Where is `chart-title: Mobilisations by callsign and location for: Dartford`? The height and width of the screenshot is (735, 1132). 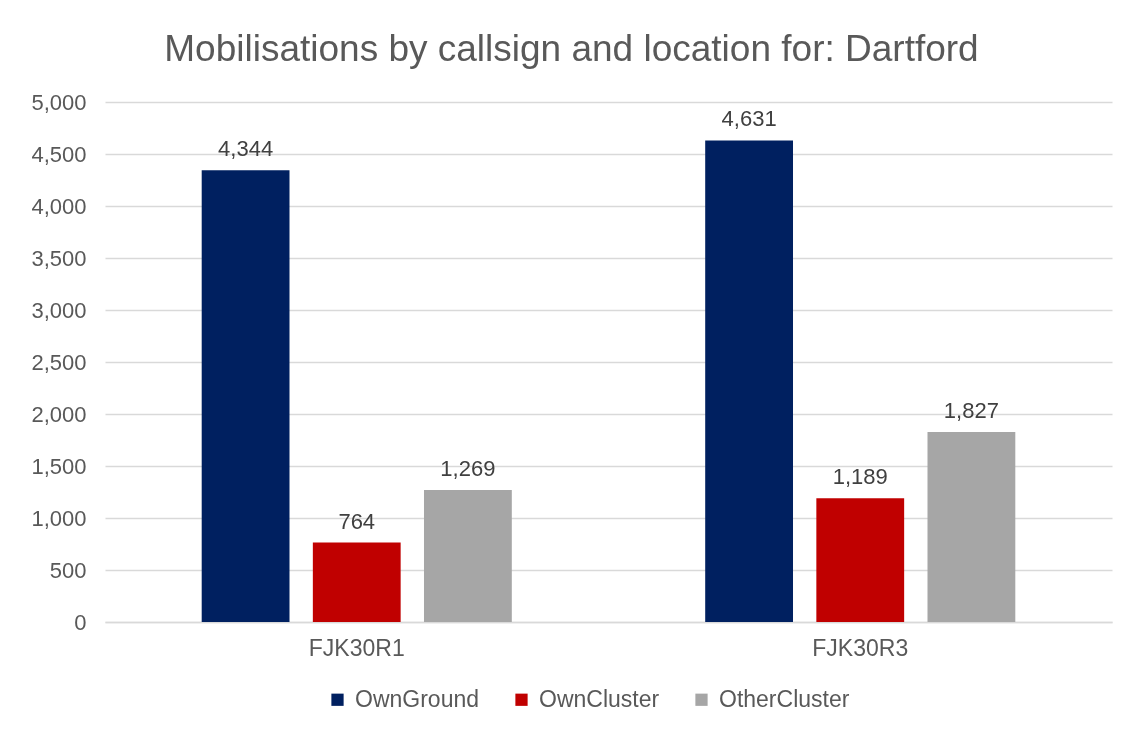
chart-title: Mobilisations by callsign and location for: Dartford is located at coordinates (571, 48).